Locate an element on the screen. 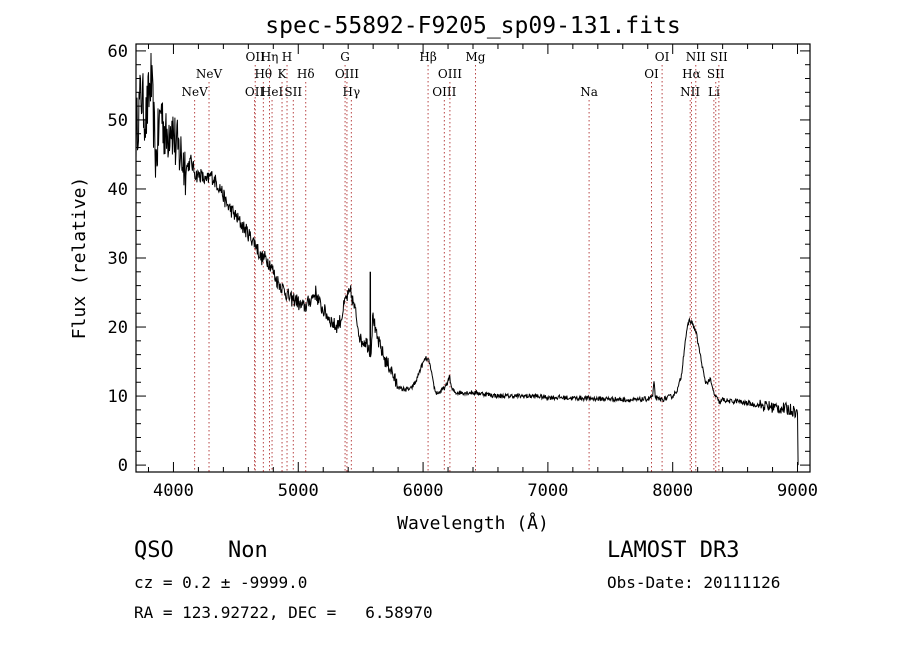  redshift-cz: cz = 0.2 ± -9999.0 is located at coordinates (221, 582).